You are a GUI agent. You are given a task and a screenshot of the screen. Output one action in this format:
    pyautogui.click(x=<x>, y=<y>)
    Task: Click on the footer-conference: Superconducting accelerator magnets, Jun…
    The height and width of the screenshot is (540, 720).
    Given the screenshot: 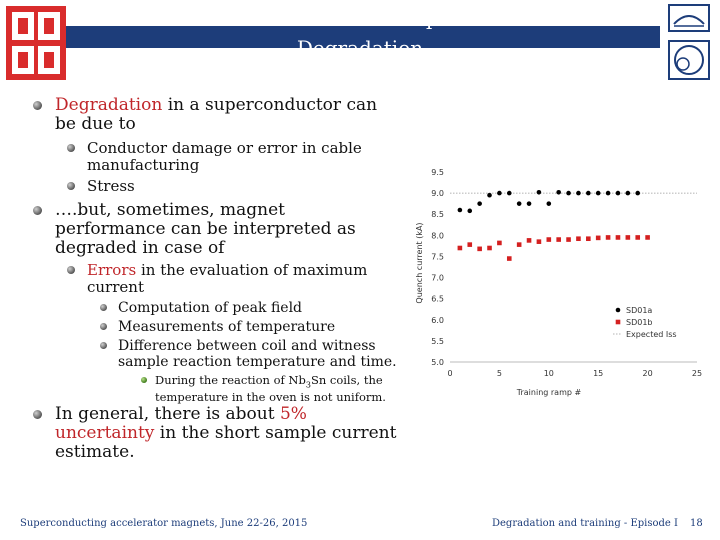 What is the action you would take?
    pyautogui.click(x=164, y=523)
    